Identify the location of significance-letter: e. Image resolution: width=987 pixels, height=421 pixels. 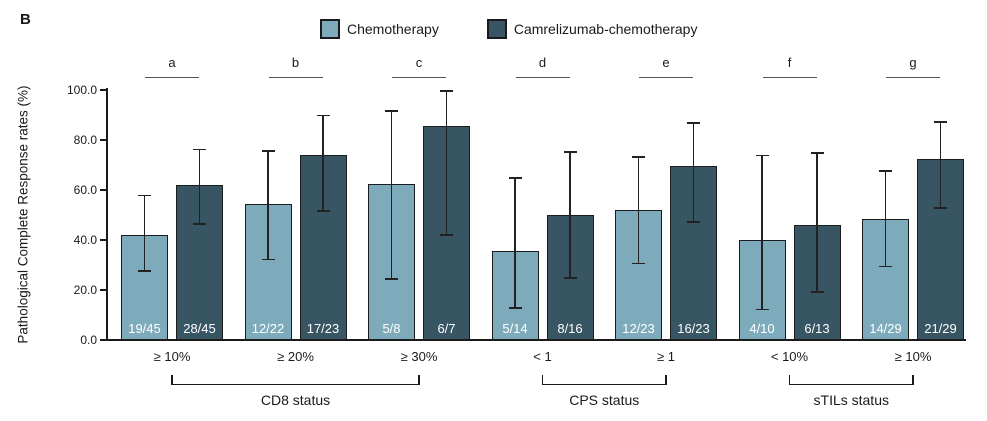
(666, 62).